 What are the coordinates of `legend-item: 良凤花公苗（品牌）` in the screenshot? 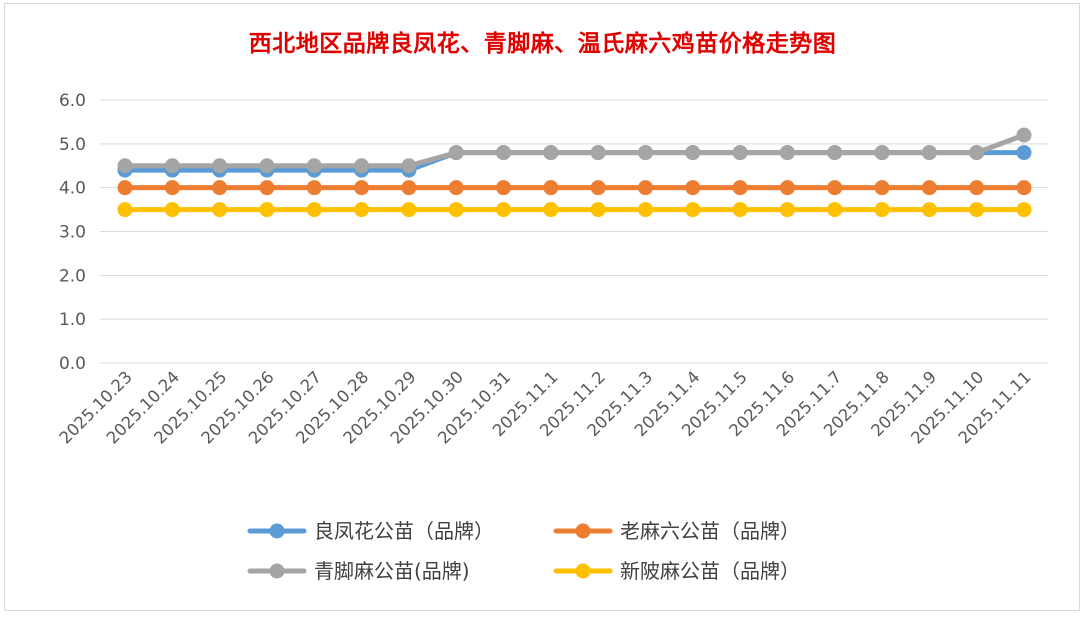 It's located at (370, 531).